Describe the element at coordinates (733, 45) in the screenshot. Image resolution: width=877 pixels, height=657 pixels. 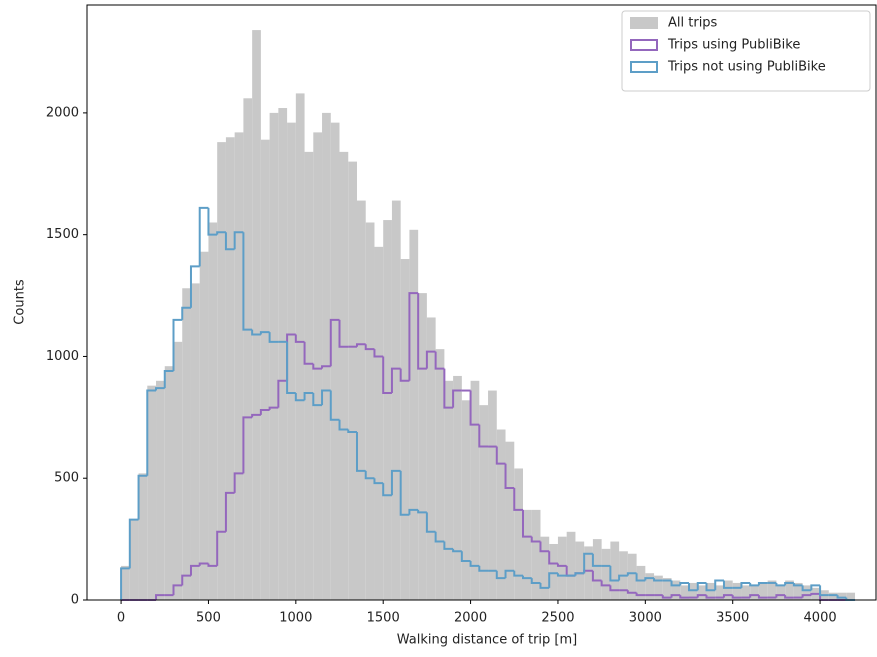
I see `legend-label: Trips using PubliBike` at that location.